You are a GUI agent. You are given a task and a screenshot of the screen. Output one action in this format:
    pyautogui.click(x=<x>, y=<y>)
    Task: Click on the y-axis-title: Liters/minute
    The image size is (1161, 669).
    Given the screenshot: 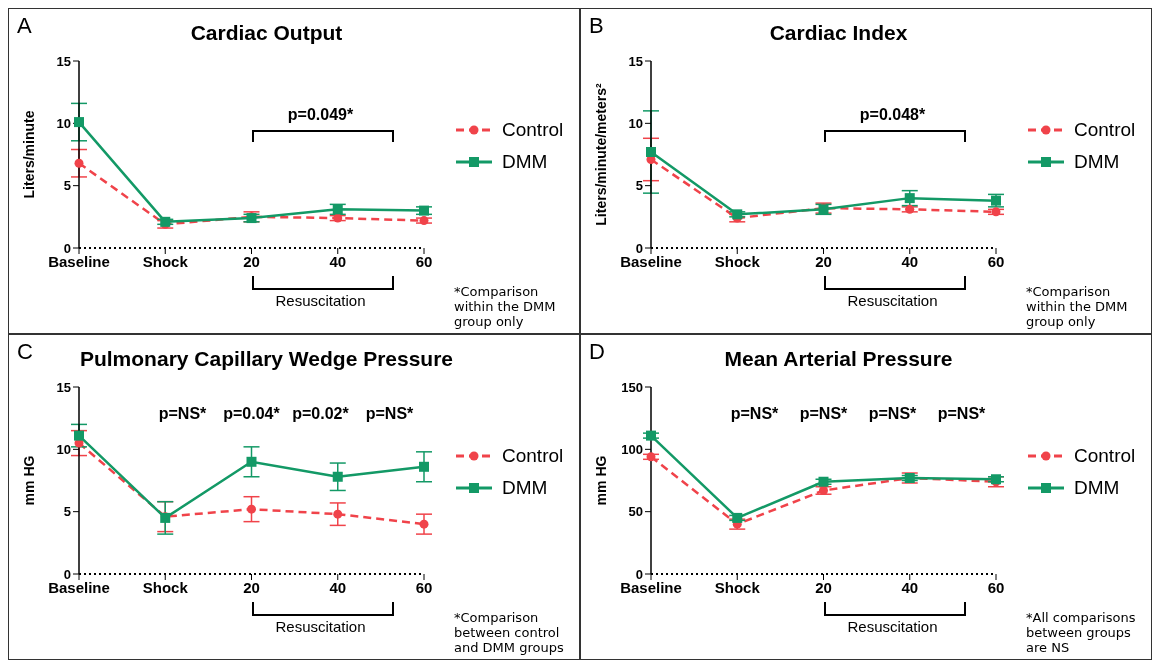 What is the action you would take?
    pyautogui.click(x=28, y=154)
    